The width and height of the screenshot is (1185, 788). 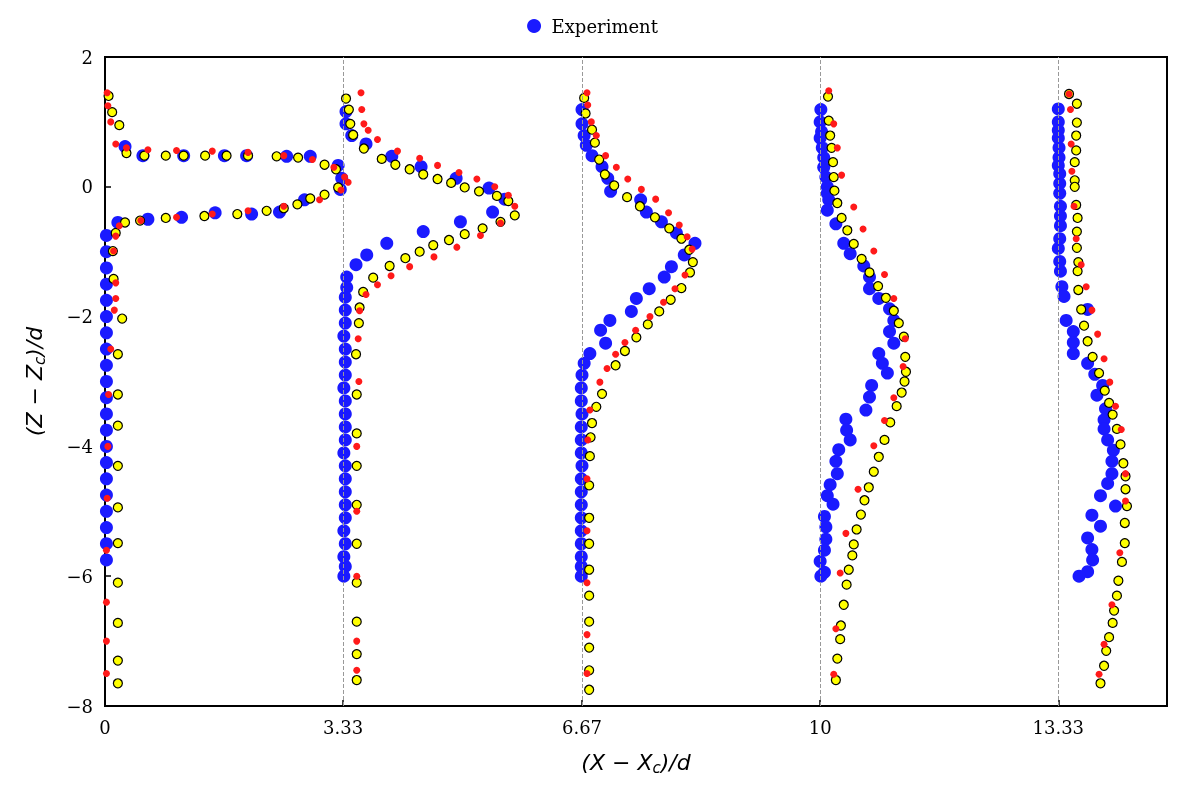 What do you see at coordinates (1058, 727) in the screenshot?
I see `x-tick-label: 13.33` at bounding box center [1058, 727].